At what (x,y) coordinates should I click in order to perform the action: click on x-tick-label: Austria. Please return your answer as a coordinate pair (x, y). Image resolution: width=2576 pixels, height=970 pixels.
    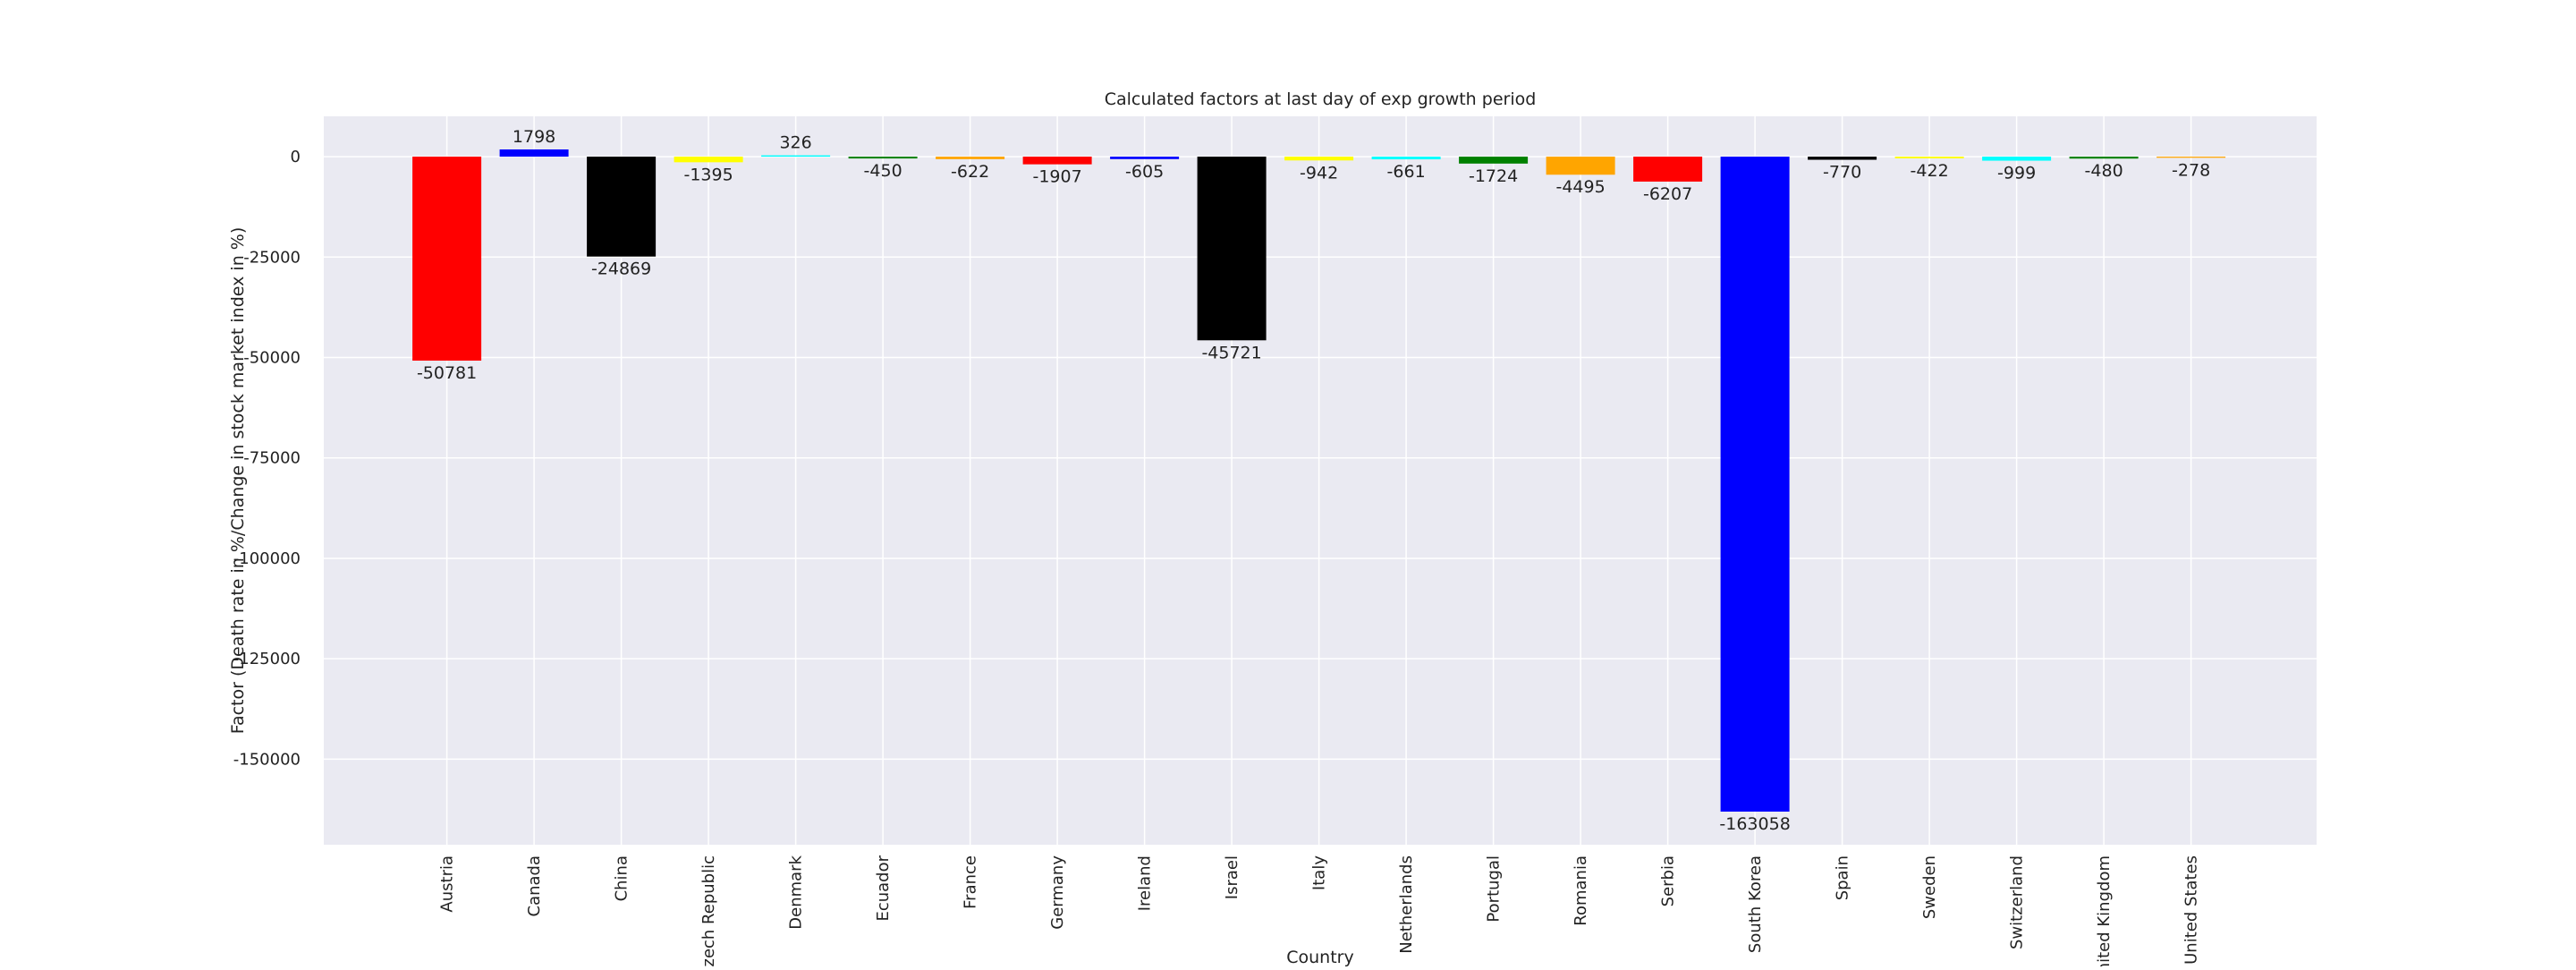
    Looking at the image, I should click on (447, 884).